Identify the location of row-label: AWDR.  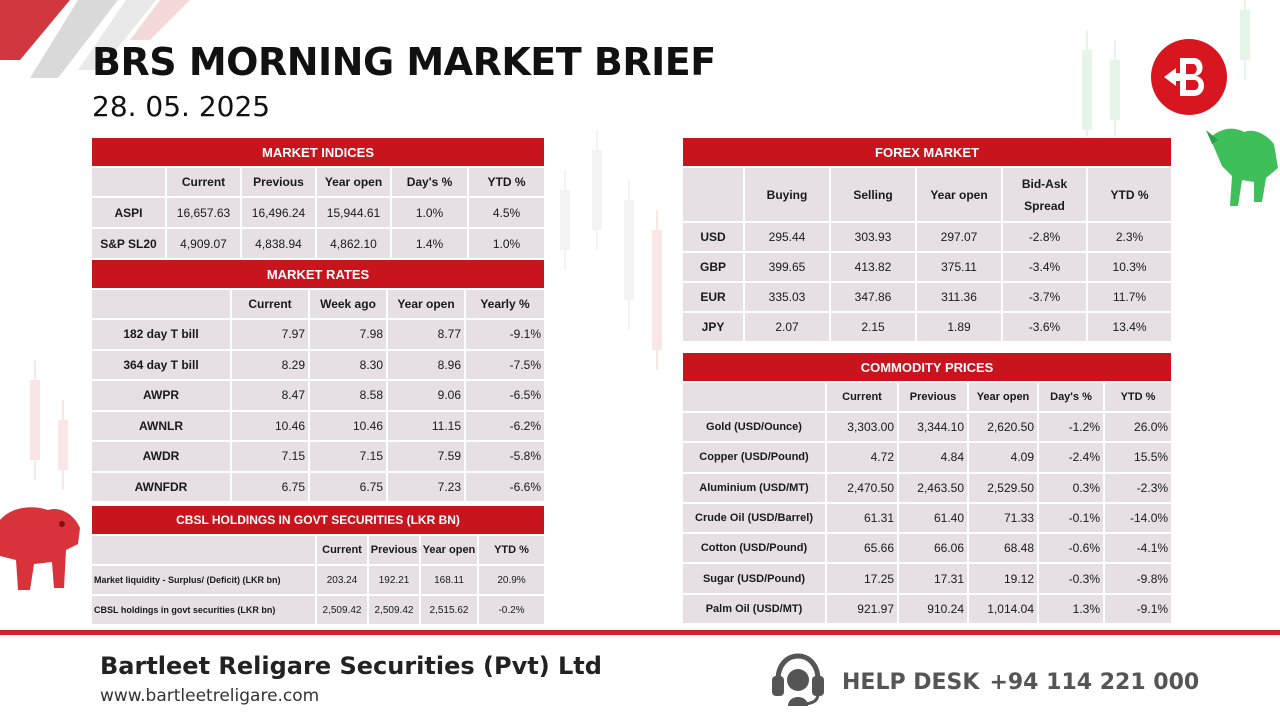
(161, 456).